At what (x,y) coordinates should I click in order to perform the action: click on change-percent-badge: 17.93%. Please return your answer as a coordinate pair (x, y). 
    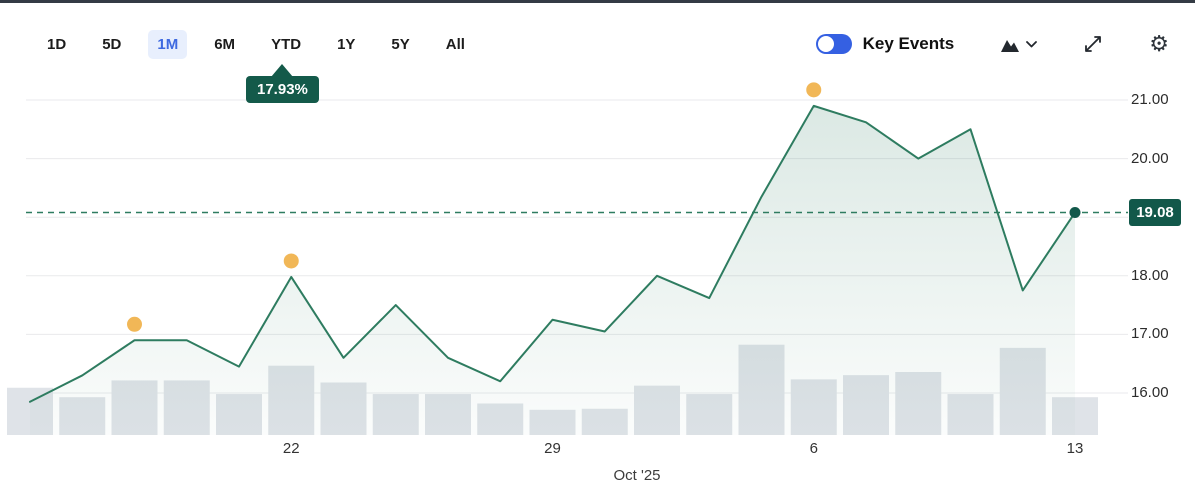
    Looking at the image, I should click on (282, 89).